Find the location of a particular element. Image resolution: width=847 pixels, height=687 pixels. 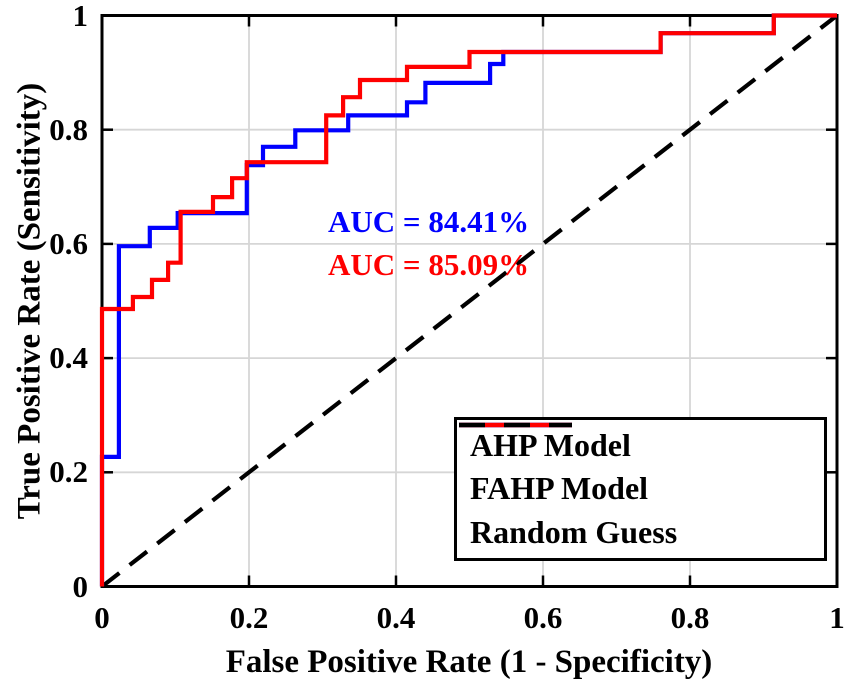

x-tick-label: 0.6 is located at coordinates (543, 617).